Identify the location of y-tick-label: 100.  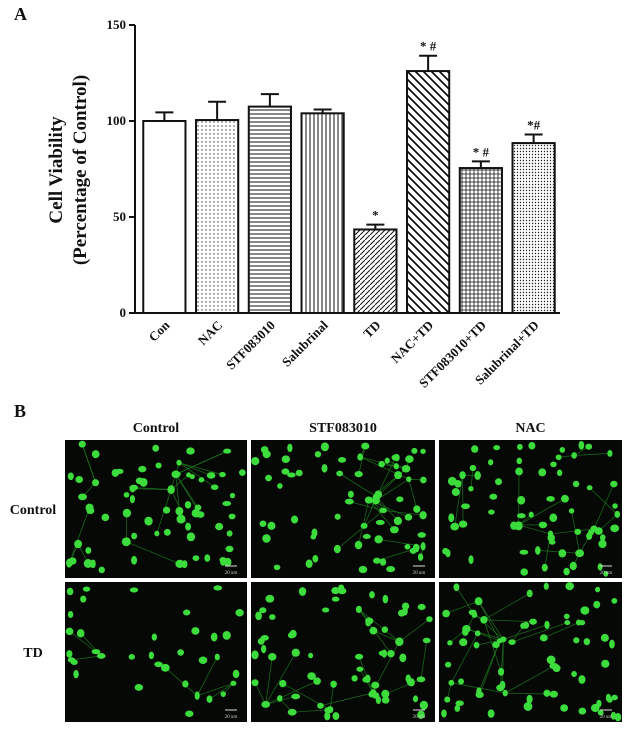
(117, 120).